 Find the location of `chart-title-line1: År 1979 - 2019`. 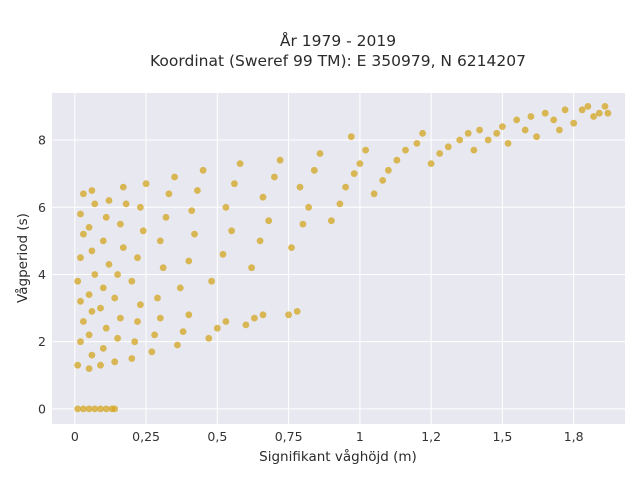

chart-title-line1: År 1979 - 2019 is located at coordinates (338, 40).